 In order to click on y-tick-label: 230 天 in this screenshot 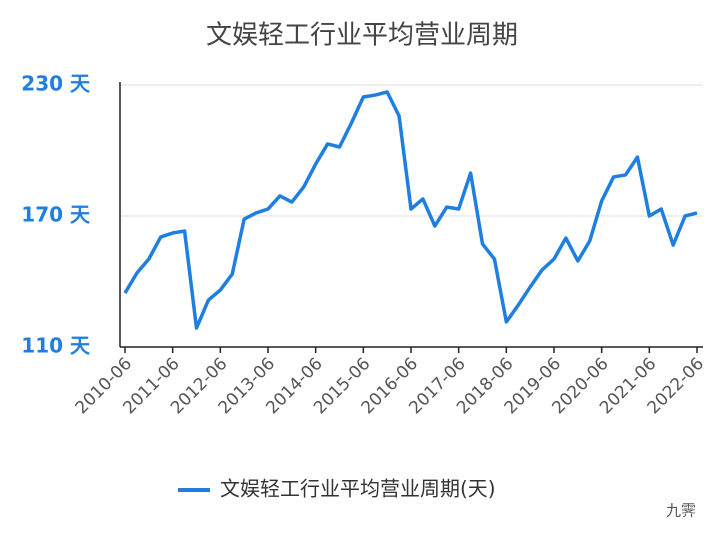, I will do `click(56, 84)`.